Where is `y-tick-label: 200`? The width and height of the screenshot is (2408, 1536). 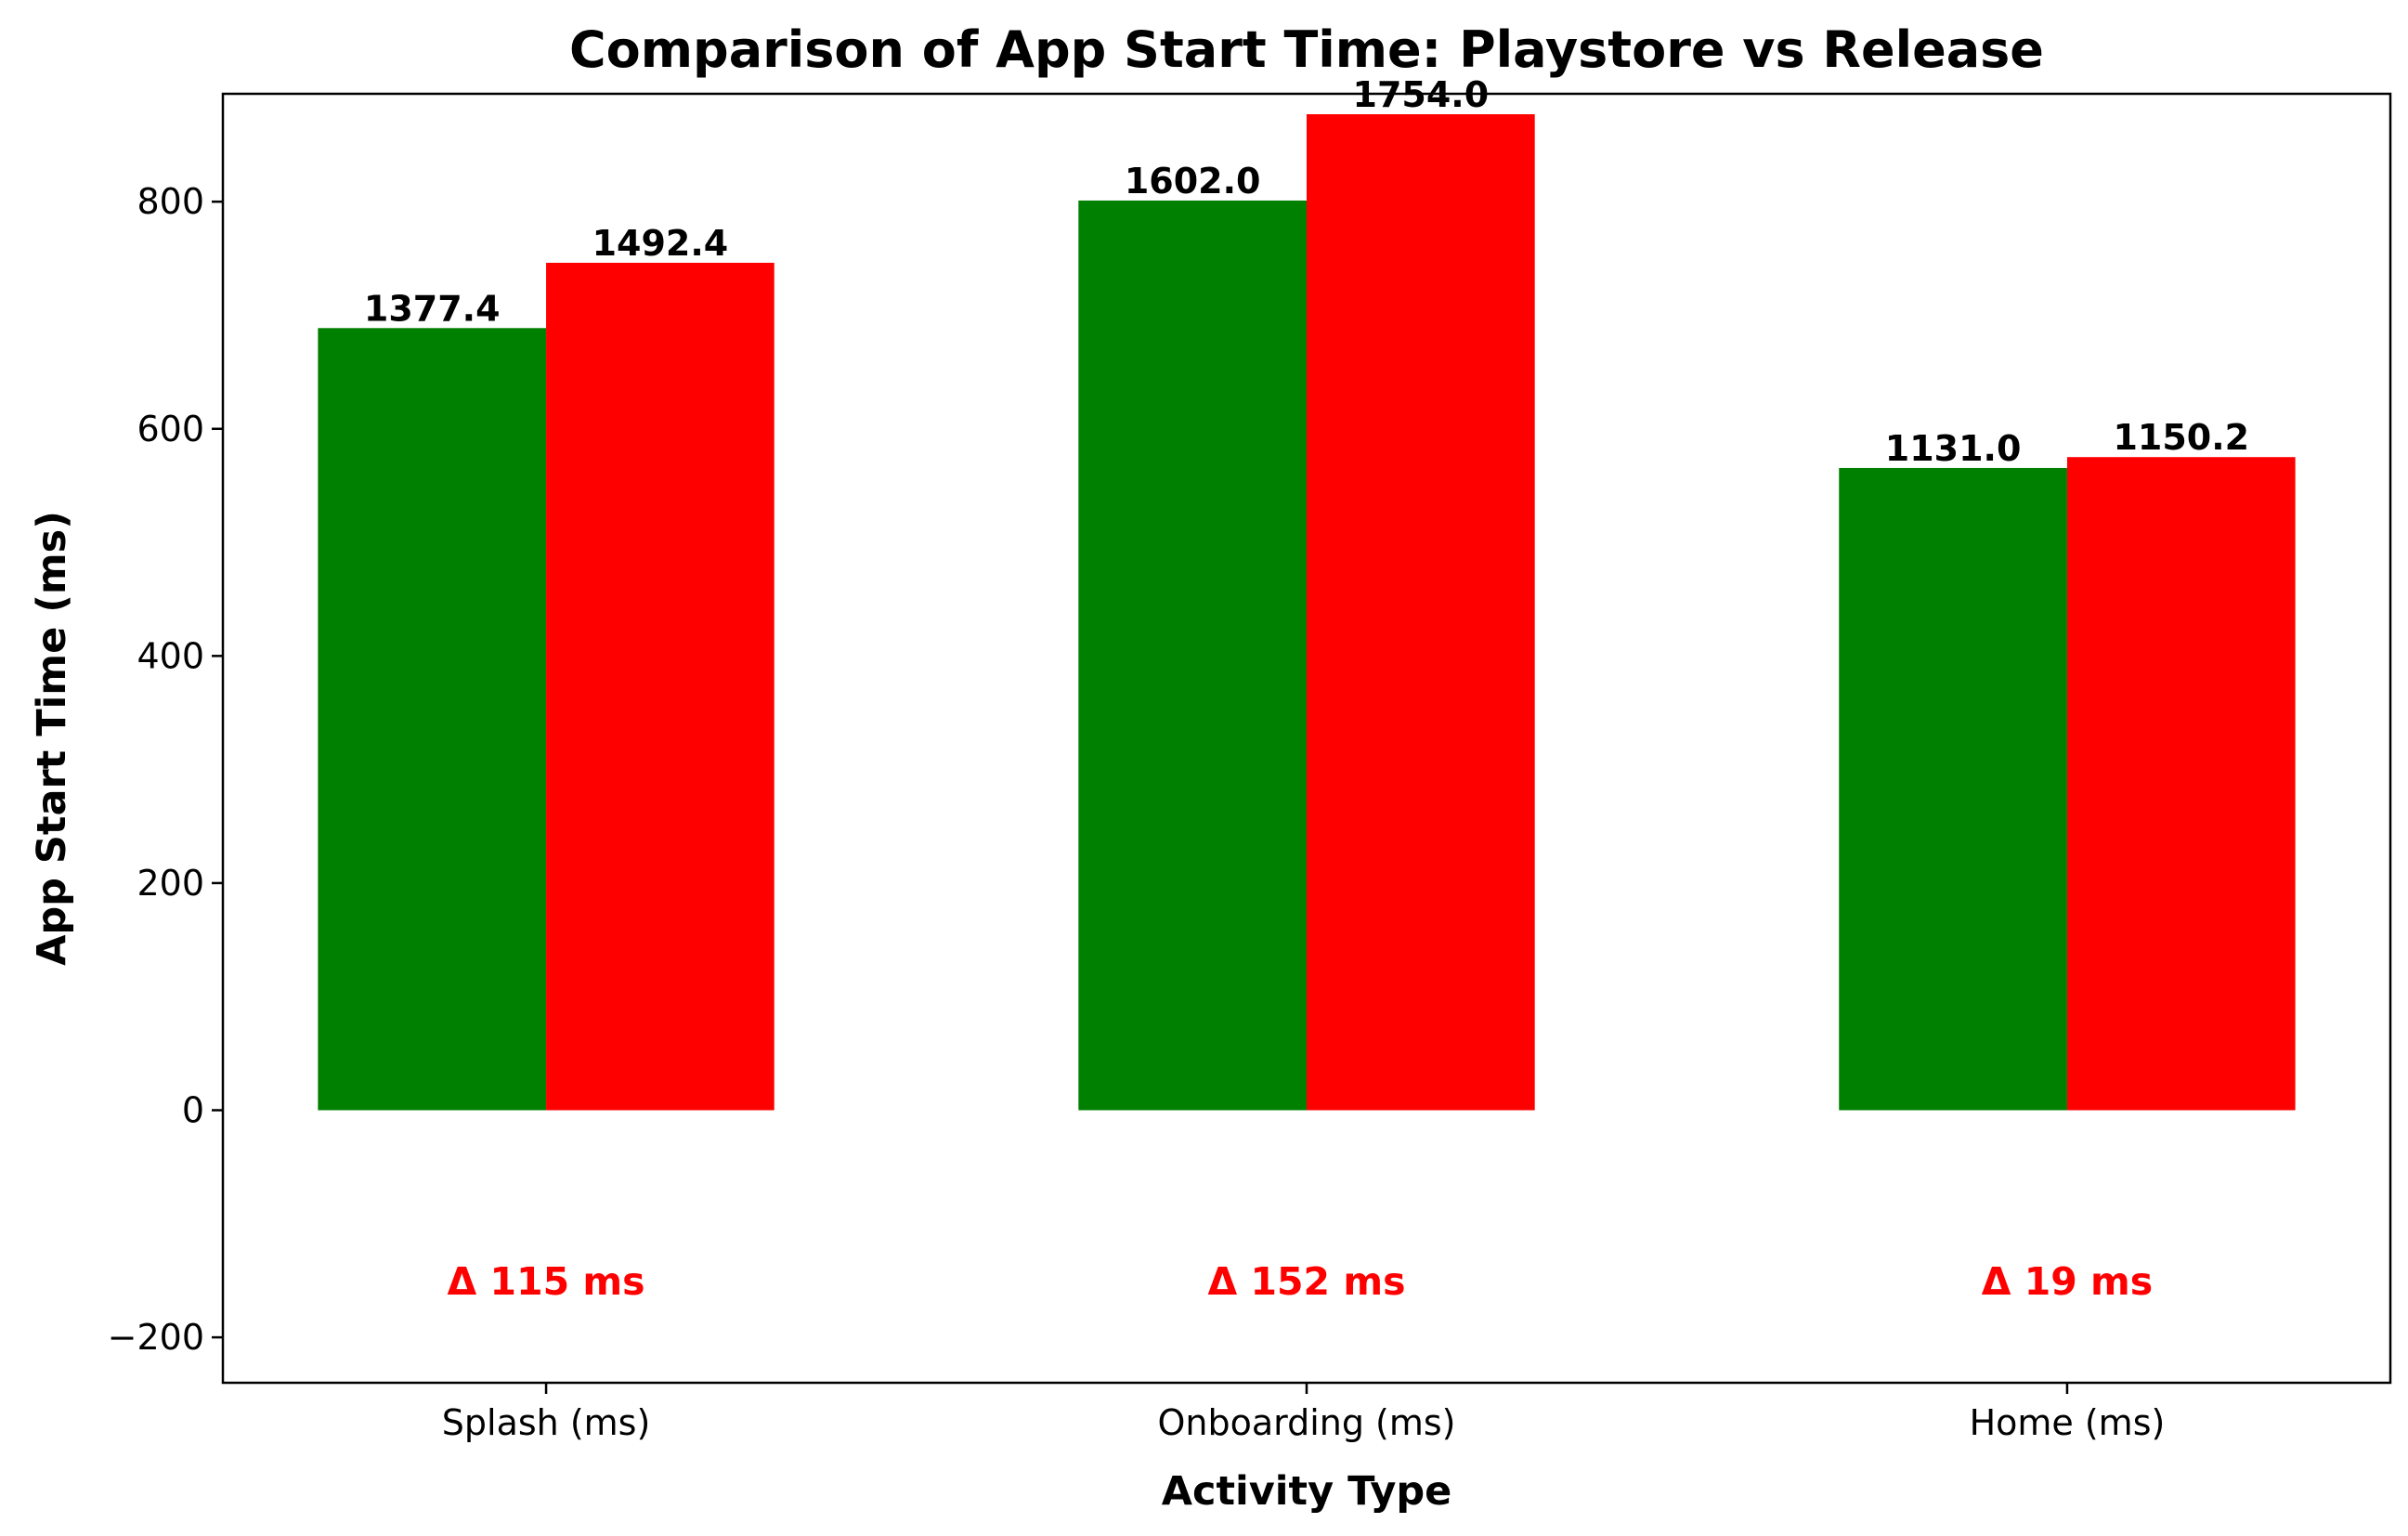 y-tick-label: 200 is located at coordinates (171, 884).